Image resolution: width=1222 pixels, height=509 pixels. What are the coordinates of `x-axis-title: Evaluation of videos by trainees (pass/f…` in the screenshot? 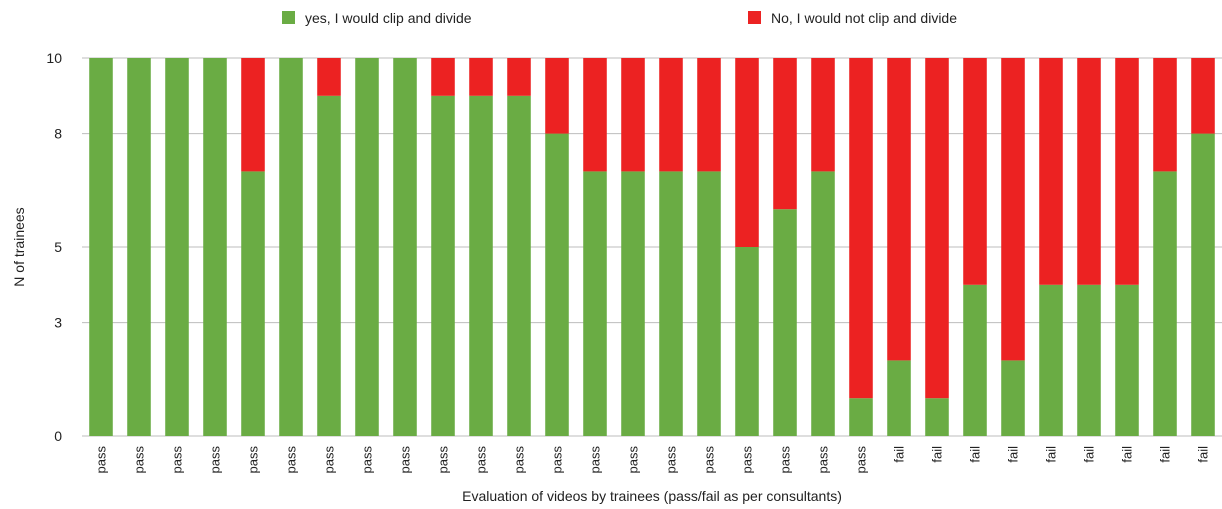 It's located at (652, 496).